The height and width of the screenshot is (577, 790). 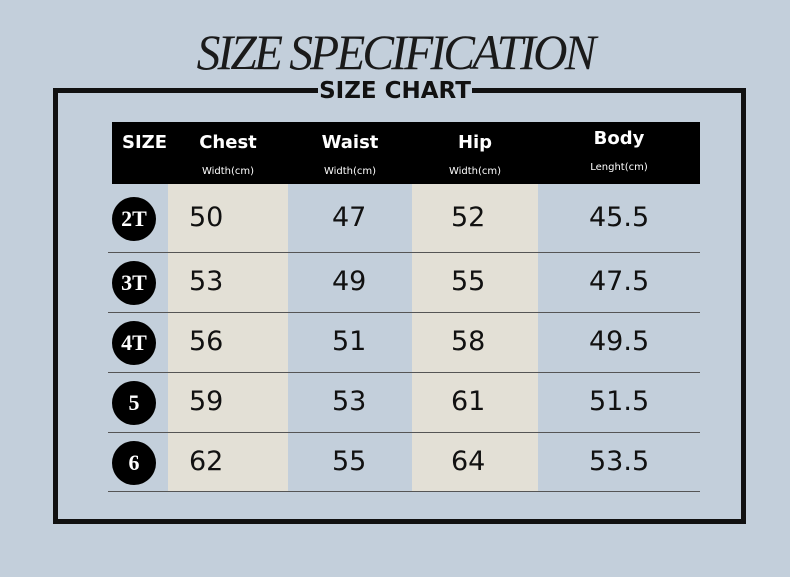 What do you see at coordinates (206, 217) in the screenshot?
I see `cell: 50` at bounding box center [206, 217].